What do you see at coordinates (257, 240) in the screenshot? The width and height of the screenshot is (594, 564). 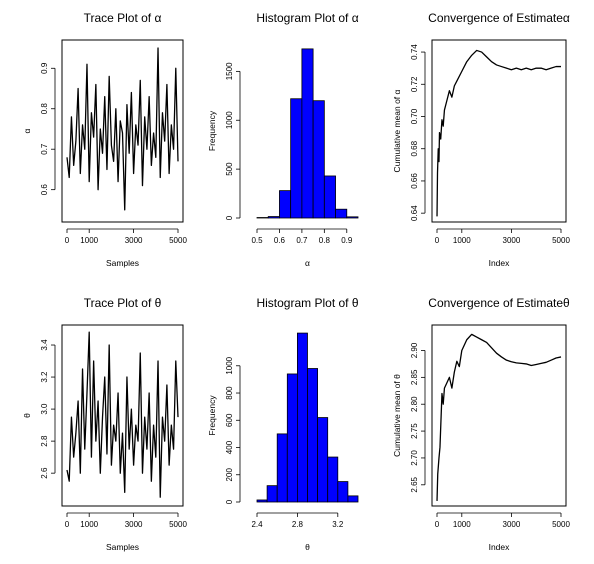 I see `hist-alpha-x-tick-label-0: 0.5` at bounding box center [257, 240].